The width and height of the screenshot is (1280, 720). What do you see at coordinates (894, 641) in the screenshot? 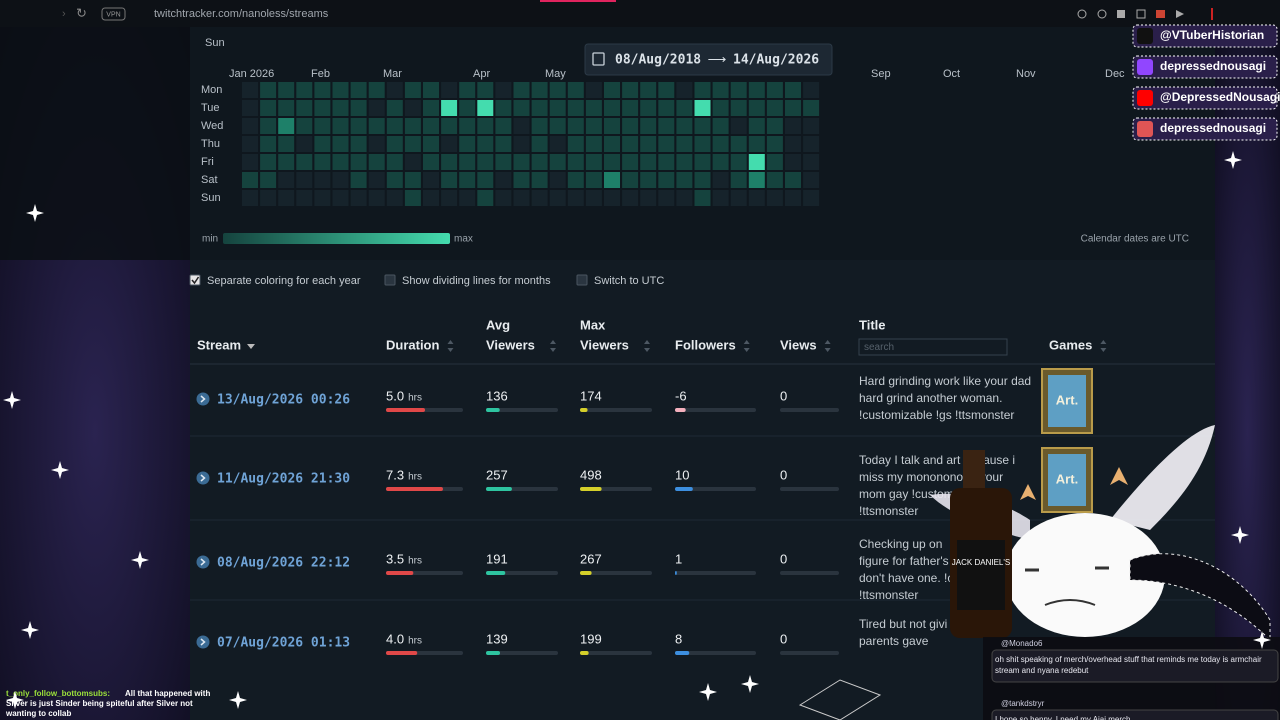
I see `stream-title: parents gave` at bounding box center [894, 641].